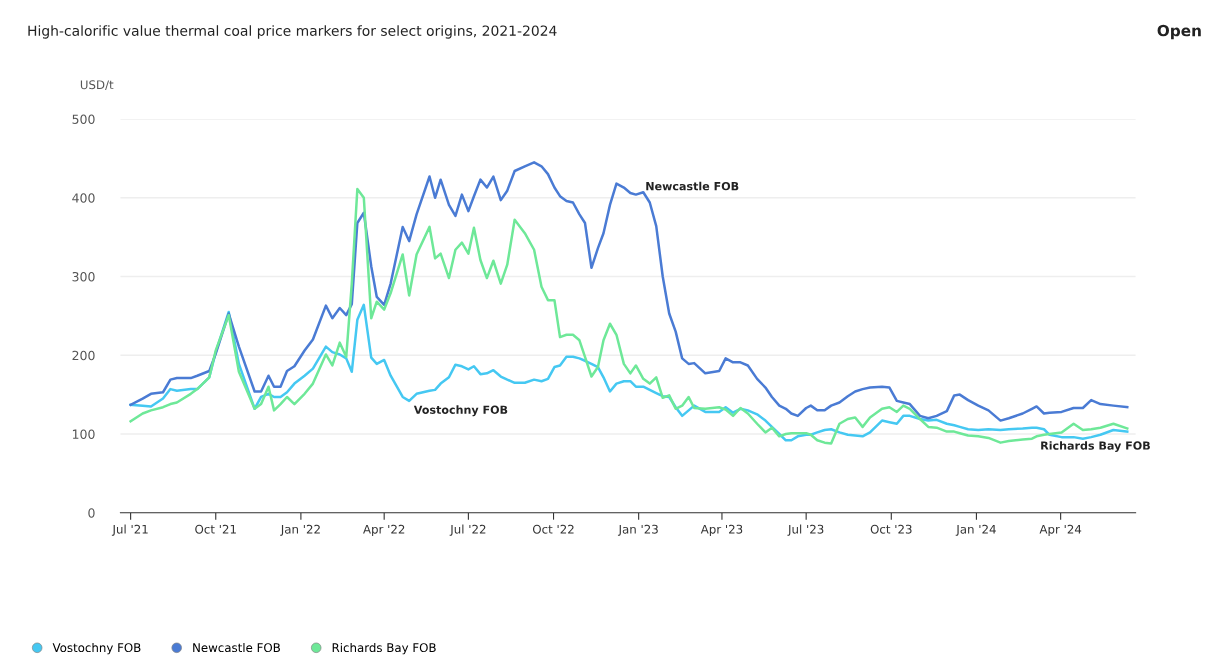 This screenshot has width=1229, height=665. What do you see at coordinates (1179, 32) in the screenshot?
I see `text: Open` at bounding box center [1179, 32].